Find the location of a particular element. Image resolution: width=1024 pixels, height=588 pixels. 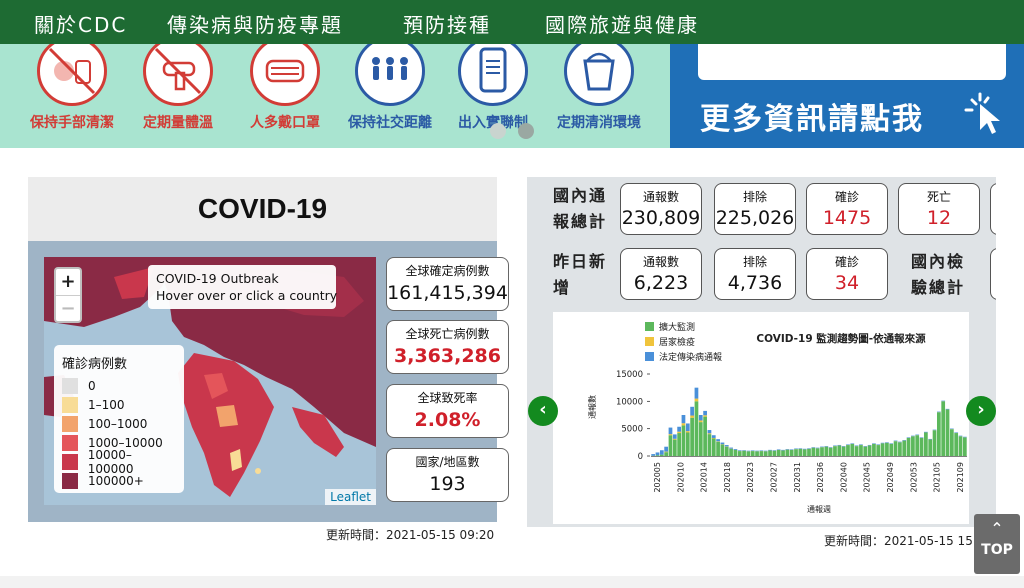

next-box-partial is located at coordinates (993, 209).